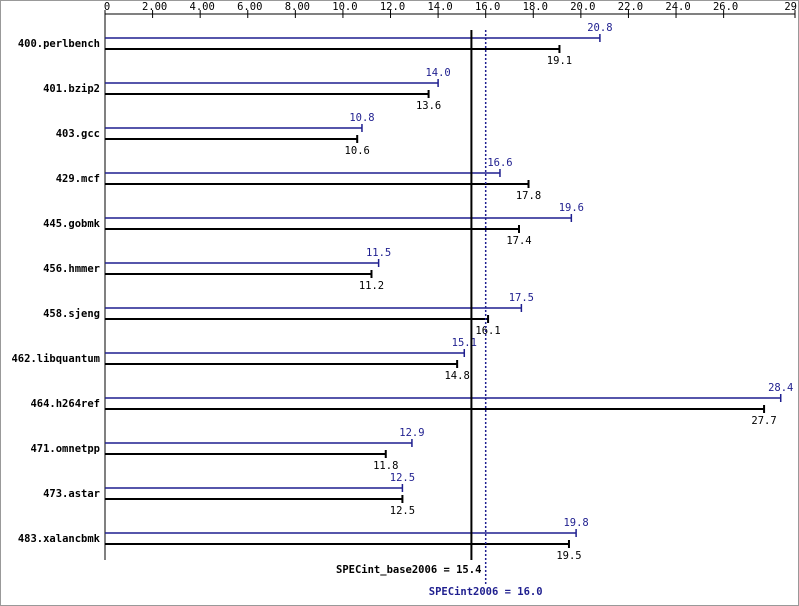  Describe the element at coordinates (72, 224) in the screenshot. I see `category-label: 445.gobmk` at that location.